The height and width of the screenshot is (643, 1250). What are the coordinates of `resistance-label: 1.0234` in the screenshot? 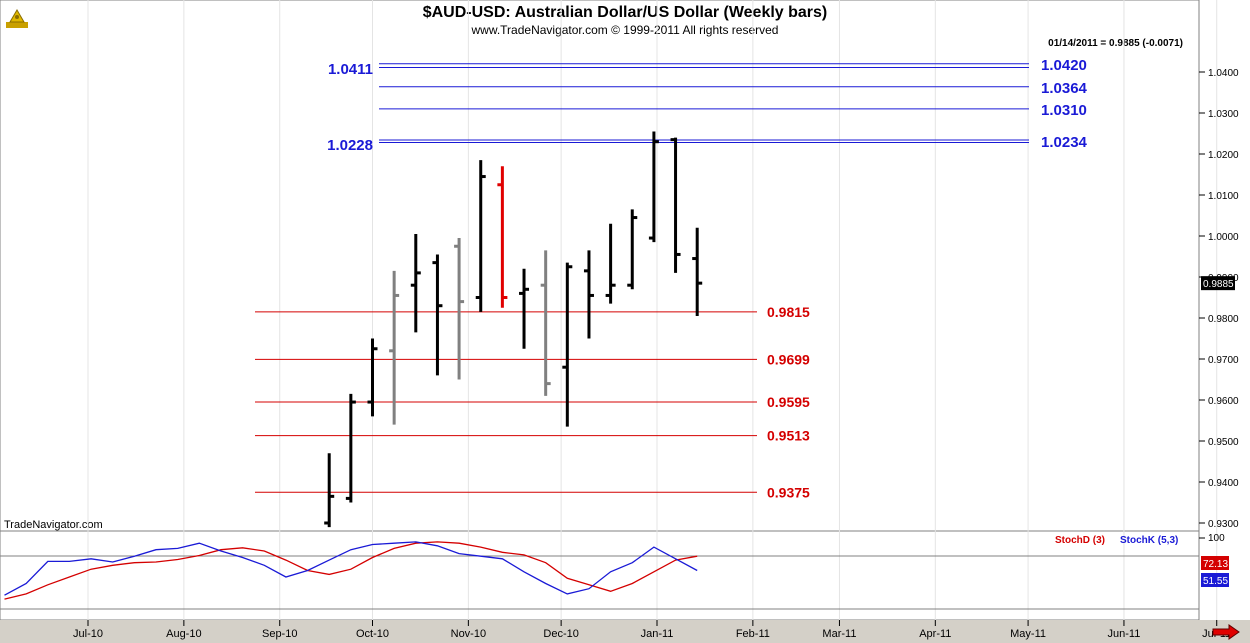 It's located at (1064, 142).